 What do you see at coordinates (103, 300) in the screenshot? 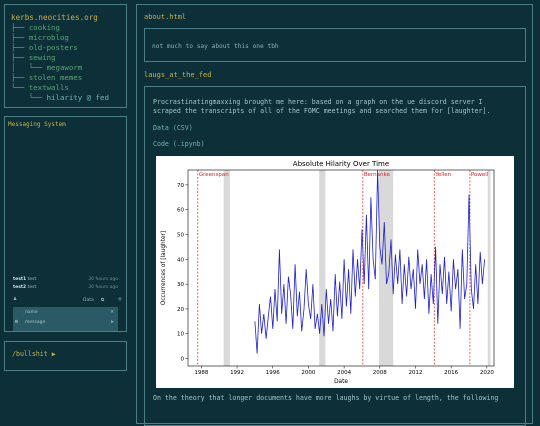
I see `external-link-icon: ⧉` at bounding box center [103, 300].